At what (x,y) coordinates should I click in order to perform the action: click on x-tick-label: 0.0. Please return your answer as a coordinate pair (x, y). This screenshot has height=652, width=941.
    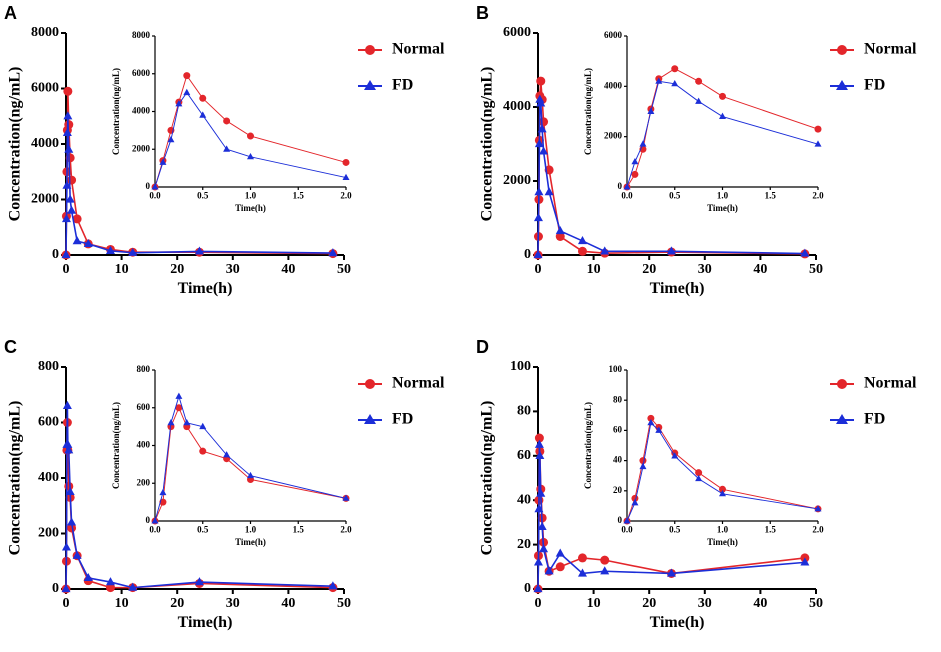
    Looking at the image, I should click on (627, 529).